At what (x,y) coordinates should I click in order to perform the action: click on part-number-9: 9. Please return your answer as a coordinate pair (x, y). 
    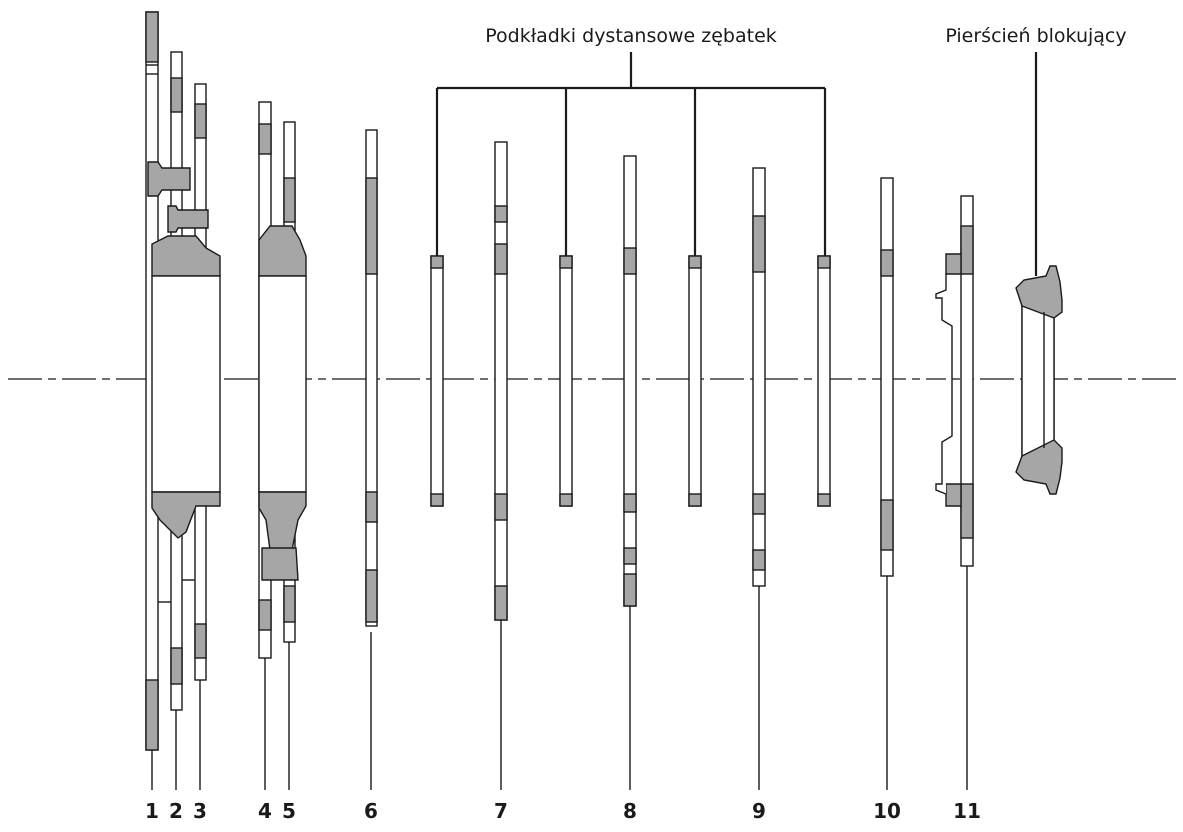
    Looking at the image, I should click on (759, 811).